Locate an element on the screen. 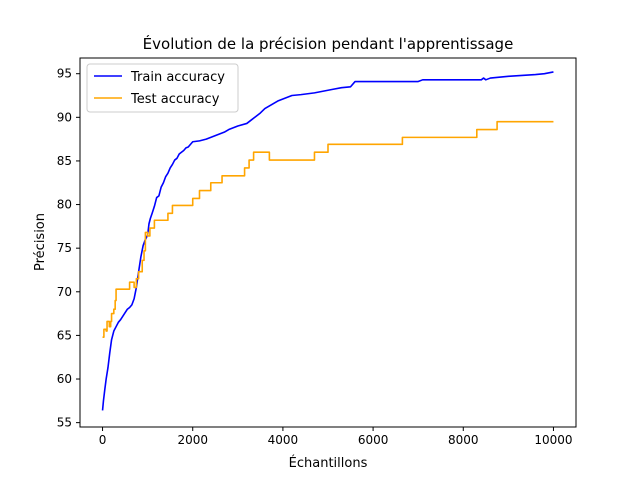  x-tick-label: 2000 is located at coordinates (192, 440).